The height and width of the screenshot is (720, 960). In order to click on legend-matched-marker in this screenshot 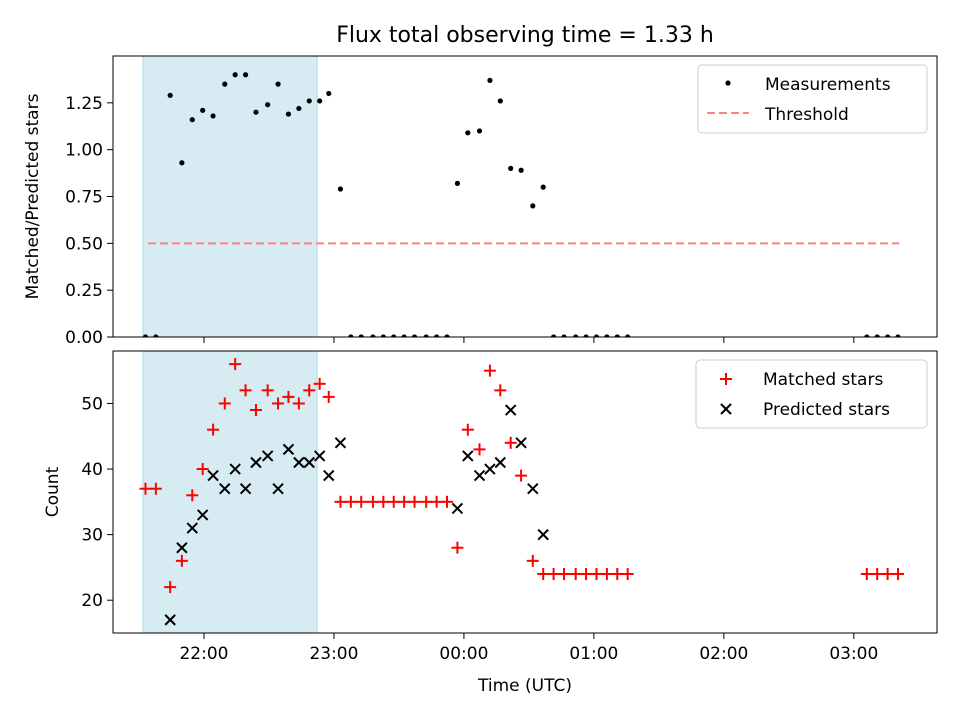, I will do `click(726, 379)`.